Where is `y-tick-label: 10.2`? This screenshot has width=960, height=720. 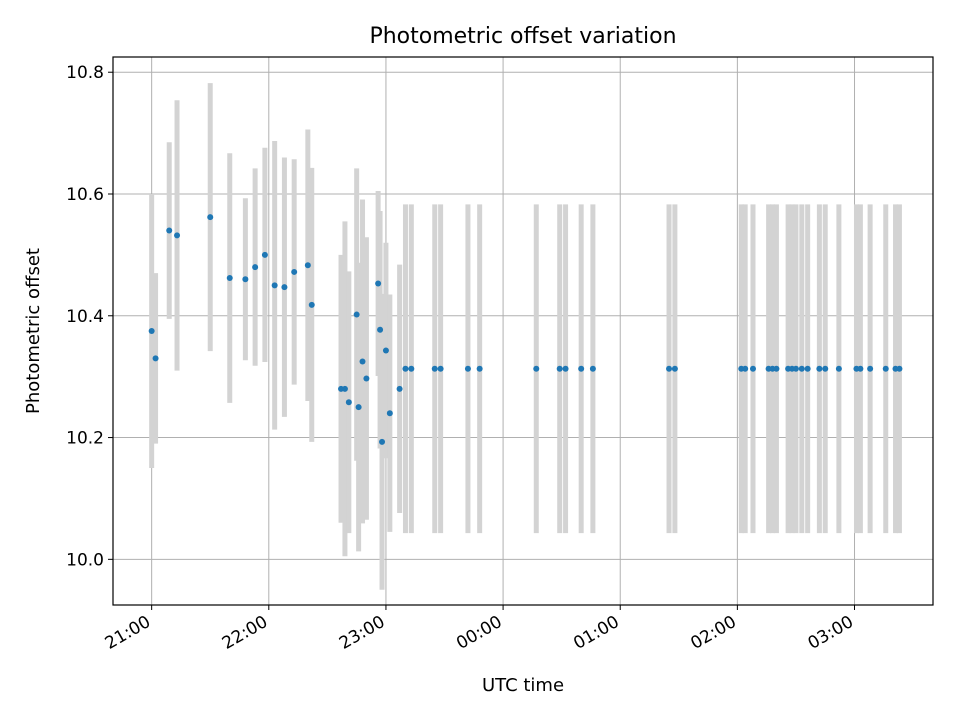 y-tick-label: 10.2 is located at coordinates (85, 439).